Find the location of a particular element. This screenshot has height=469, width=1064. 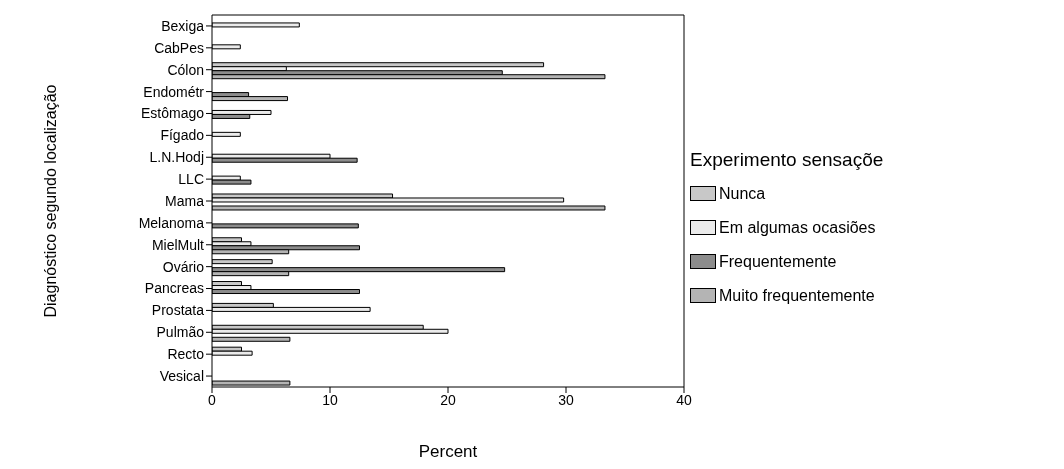

legend-label: Nunca is located at coordinates (742, 193).